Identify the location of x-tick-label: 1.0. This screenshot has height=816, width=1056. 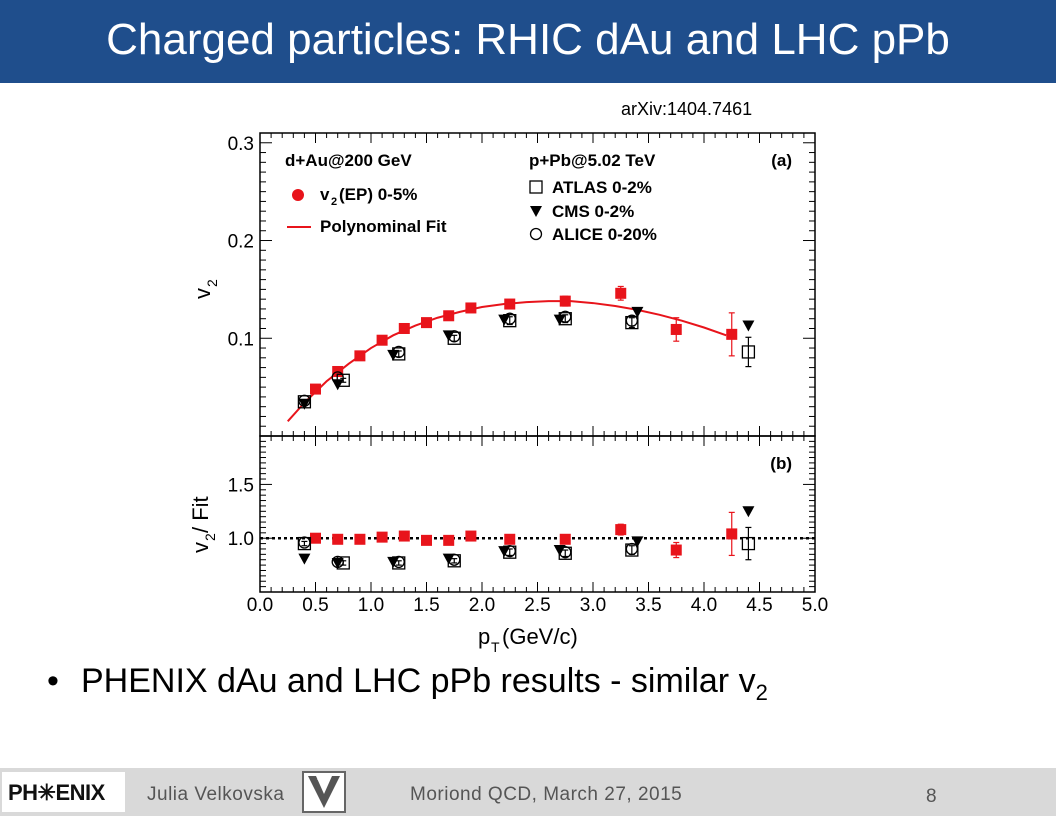
(371, 605).